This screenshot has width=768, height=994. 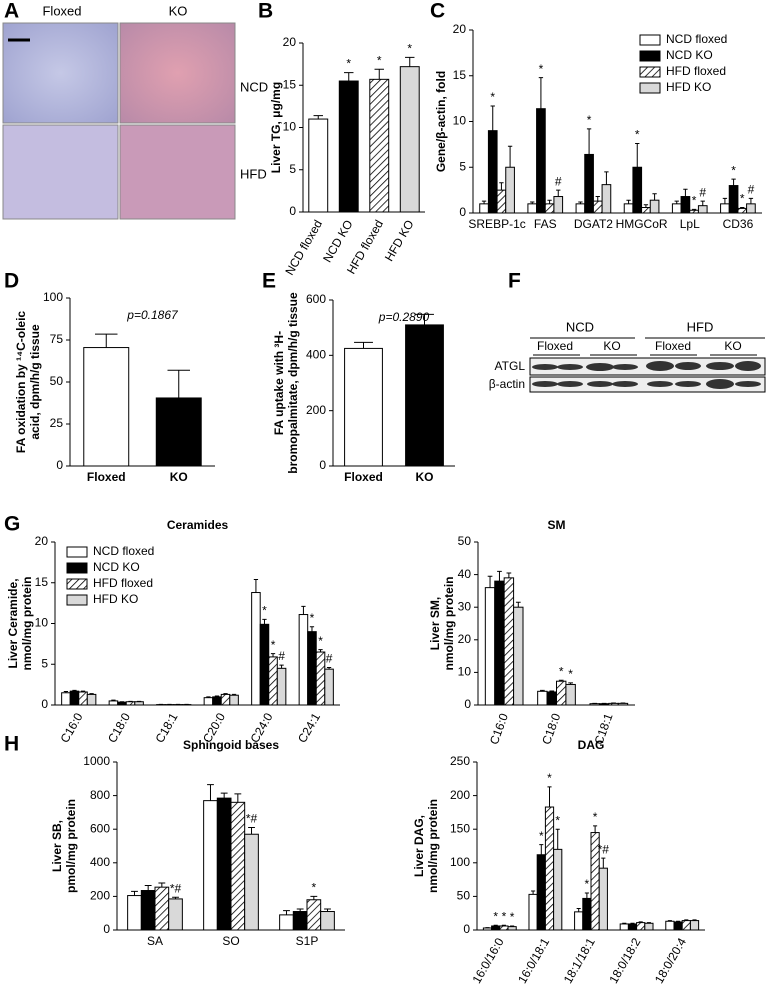 What do you see at coordinates (252, 819) in the screenshot?
I see `significance-label: *#` at bounding box center [252, 819].